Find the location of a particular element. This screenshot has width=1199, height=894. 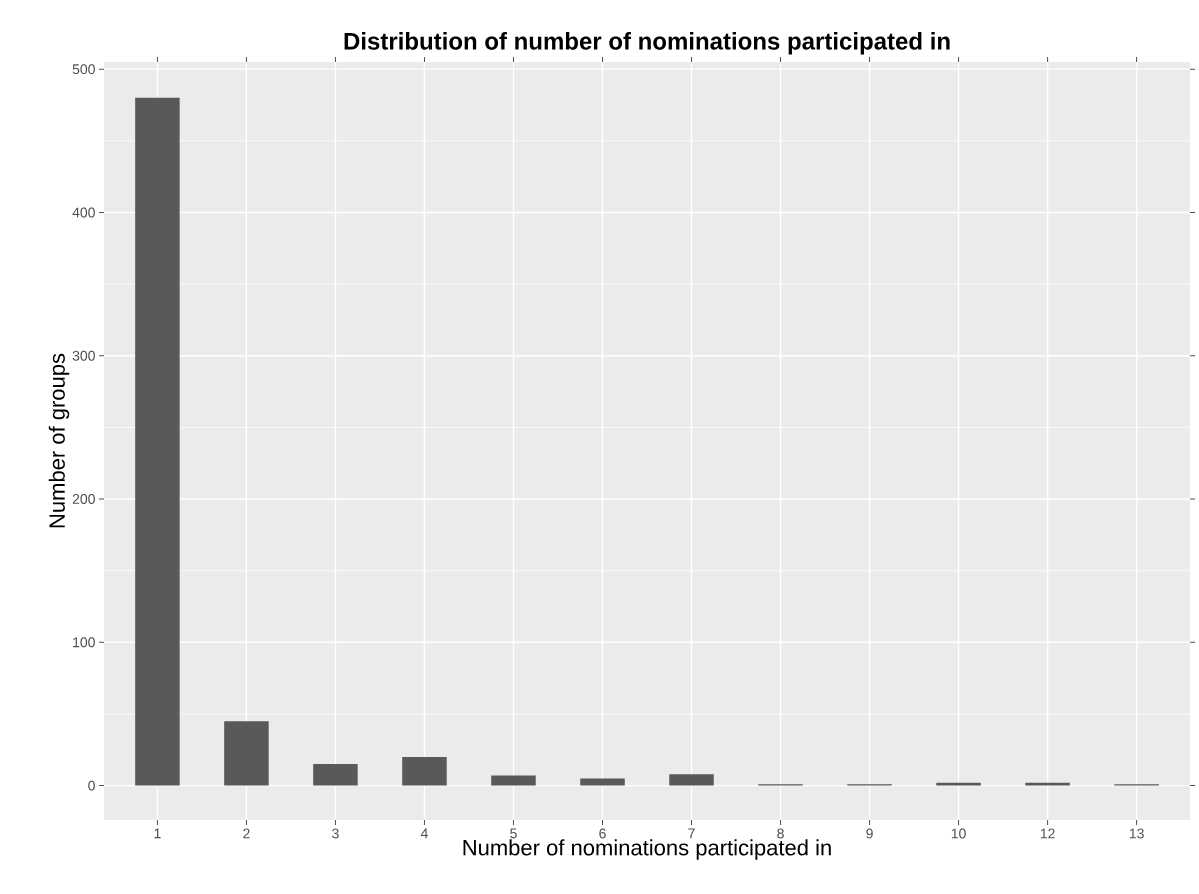

x-tick-label: 6 is located at coordinates (602, 833).